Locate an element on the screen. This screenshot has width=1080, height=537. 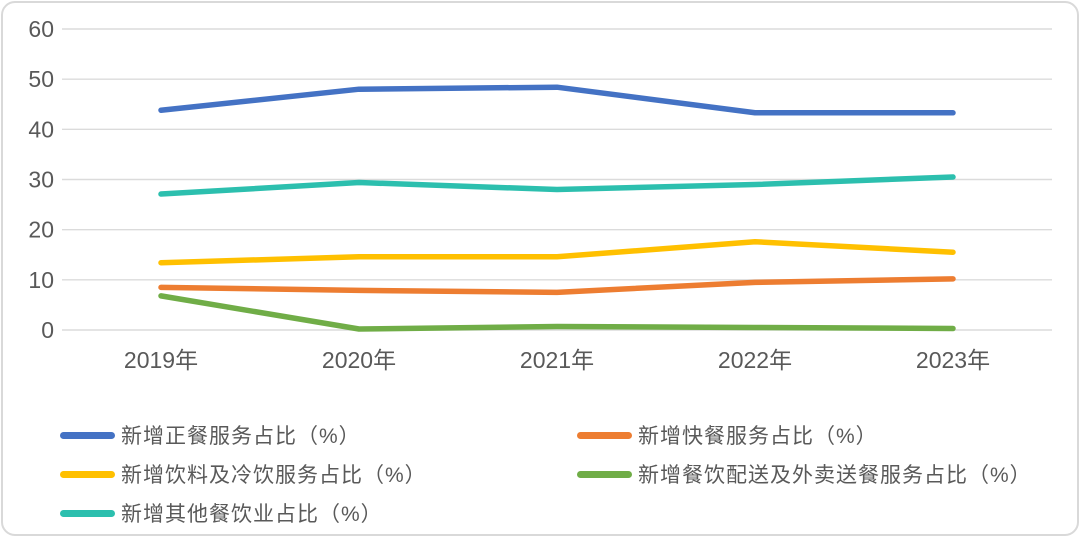
x-tick-label: 2022年 is located at coordinates (755, 360).